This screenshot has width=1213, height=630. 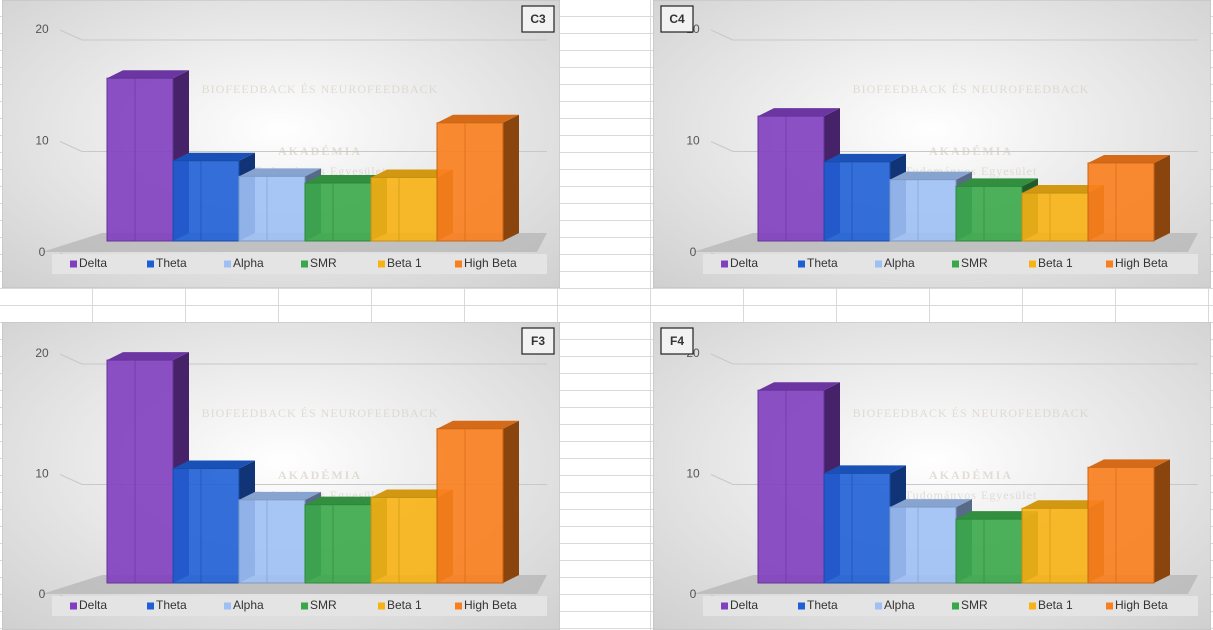 I want to click on watermark-text: AKADÉMIA, so click(x=971, y=475).